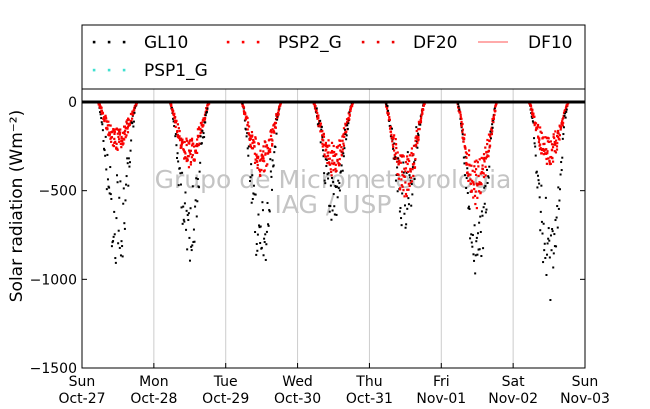 This screenshot has height=409, width=650. Describe the element at coordinates (378, 42) in the screenshot. I see `legend-swatch` at that location.